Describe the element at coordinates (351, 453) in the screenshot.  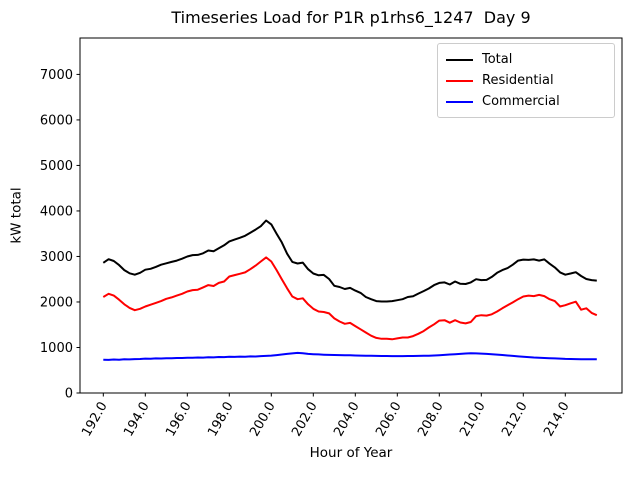
I see `x-axis-label: Hour of Year` at that location.